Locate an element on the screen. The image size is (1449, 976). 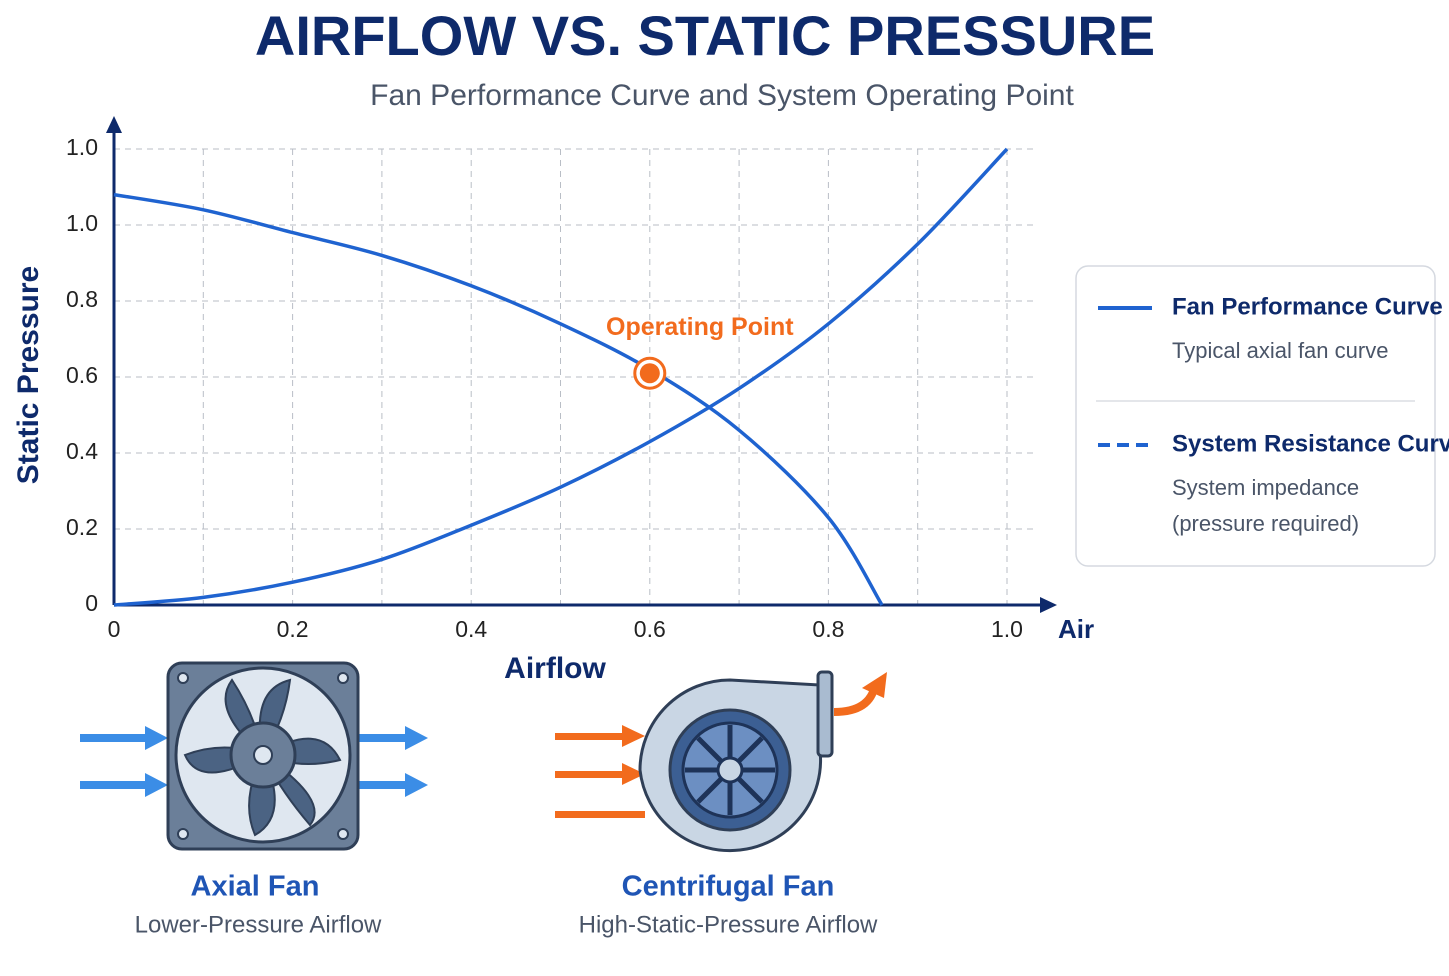
y-tick-label: 0.8 is located at coordinates (82, 299).